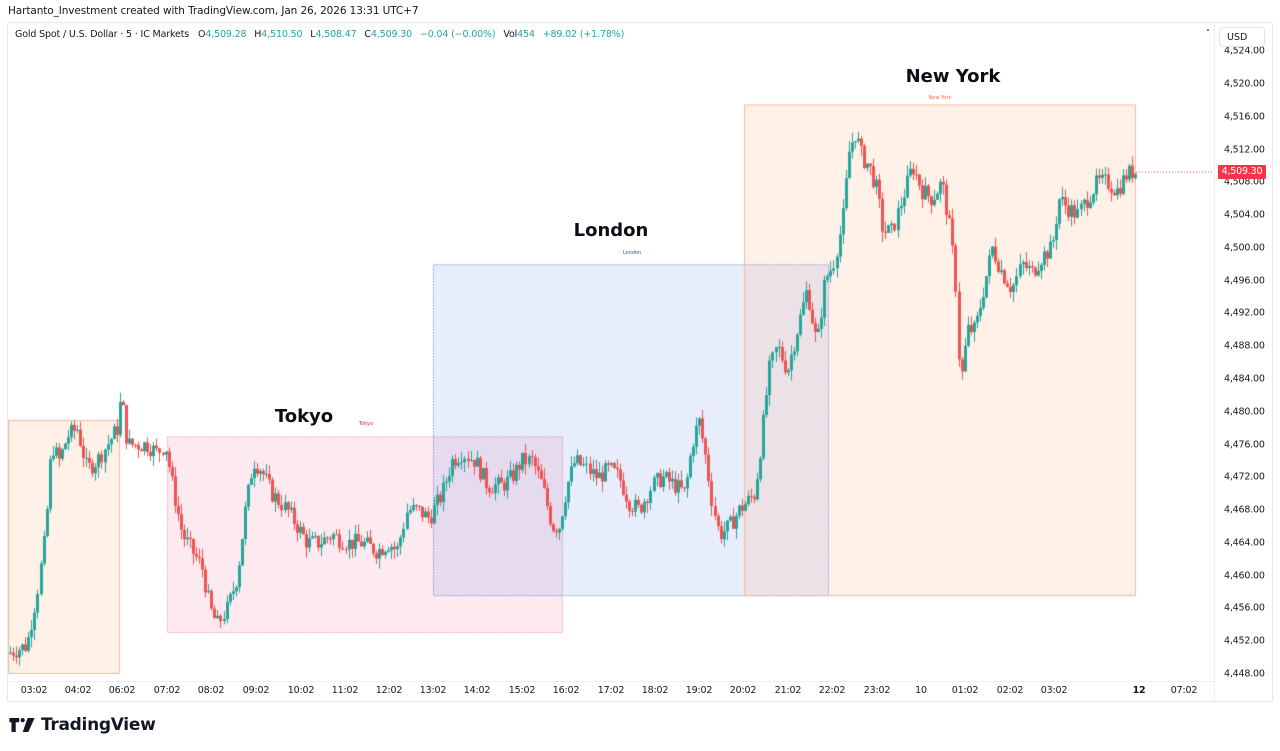 The width and height of the screenshot is (1280, 751). I want to click on time-tick: 17:02, so click(611, 690).